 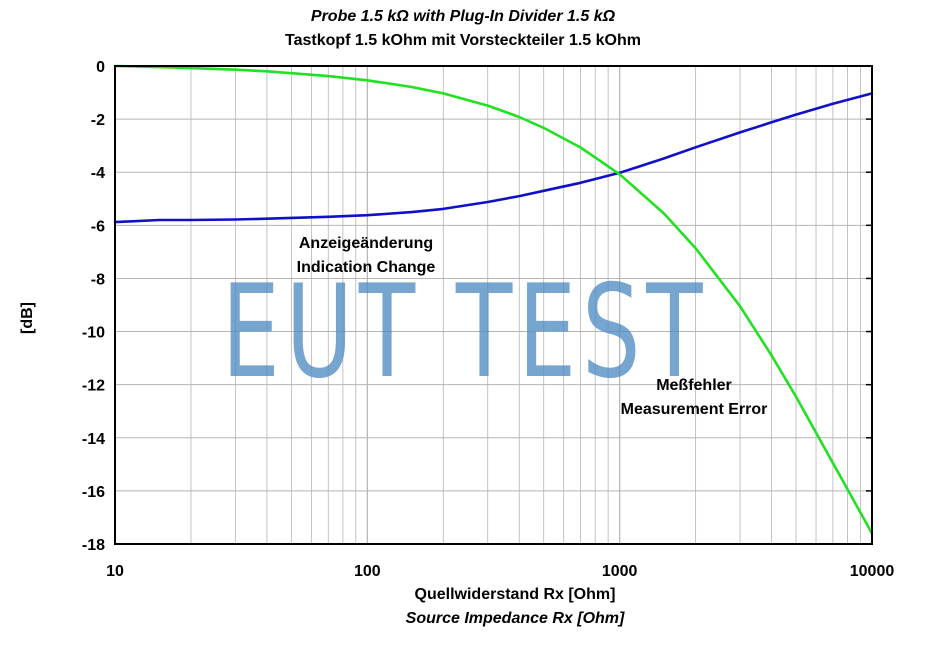 What do you see at coordinates (100, 67) in the screenshot?
I see `y-tick-label: 0` at bounding box center [100, 67].